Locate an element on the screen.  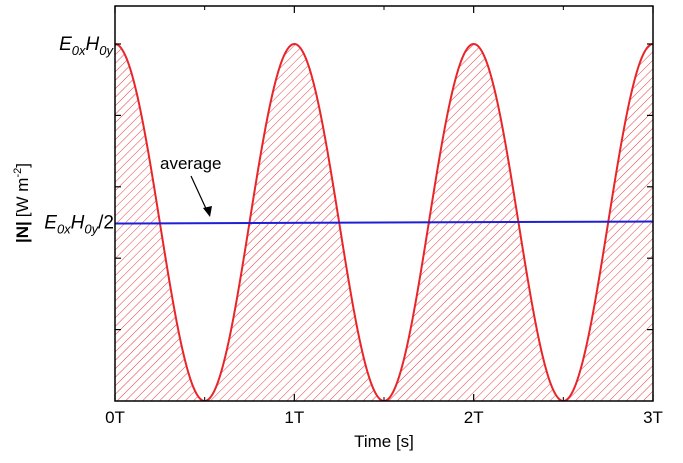
y-tick-label-half: E0xH0y/2 is located at coordinates (79, 225).